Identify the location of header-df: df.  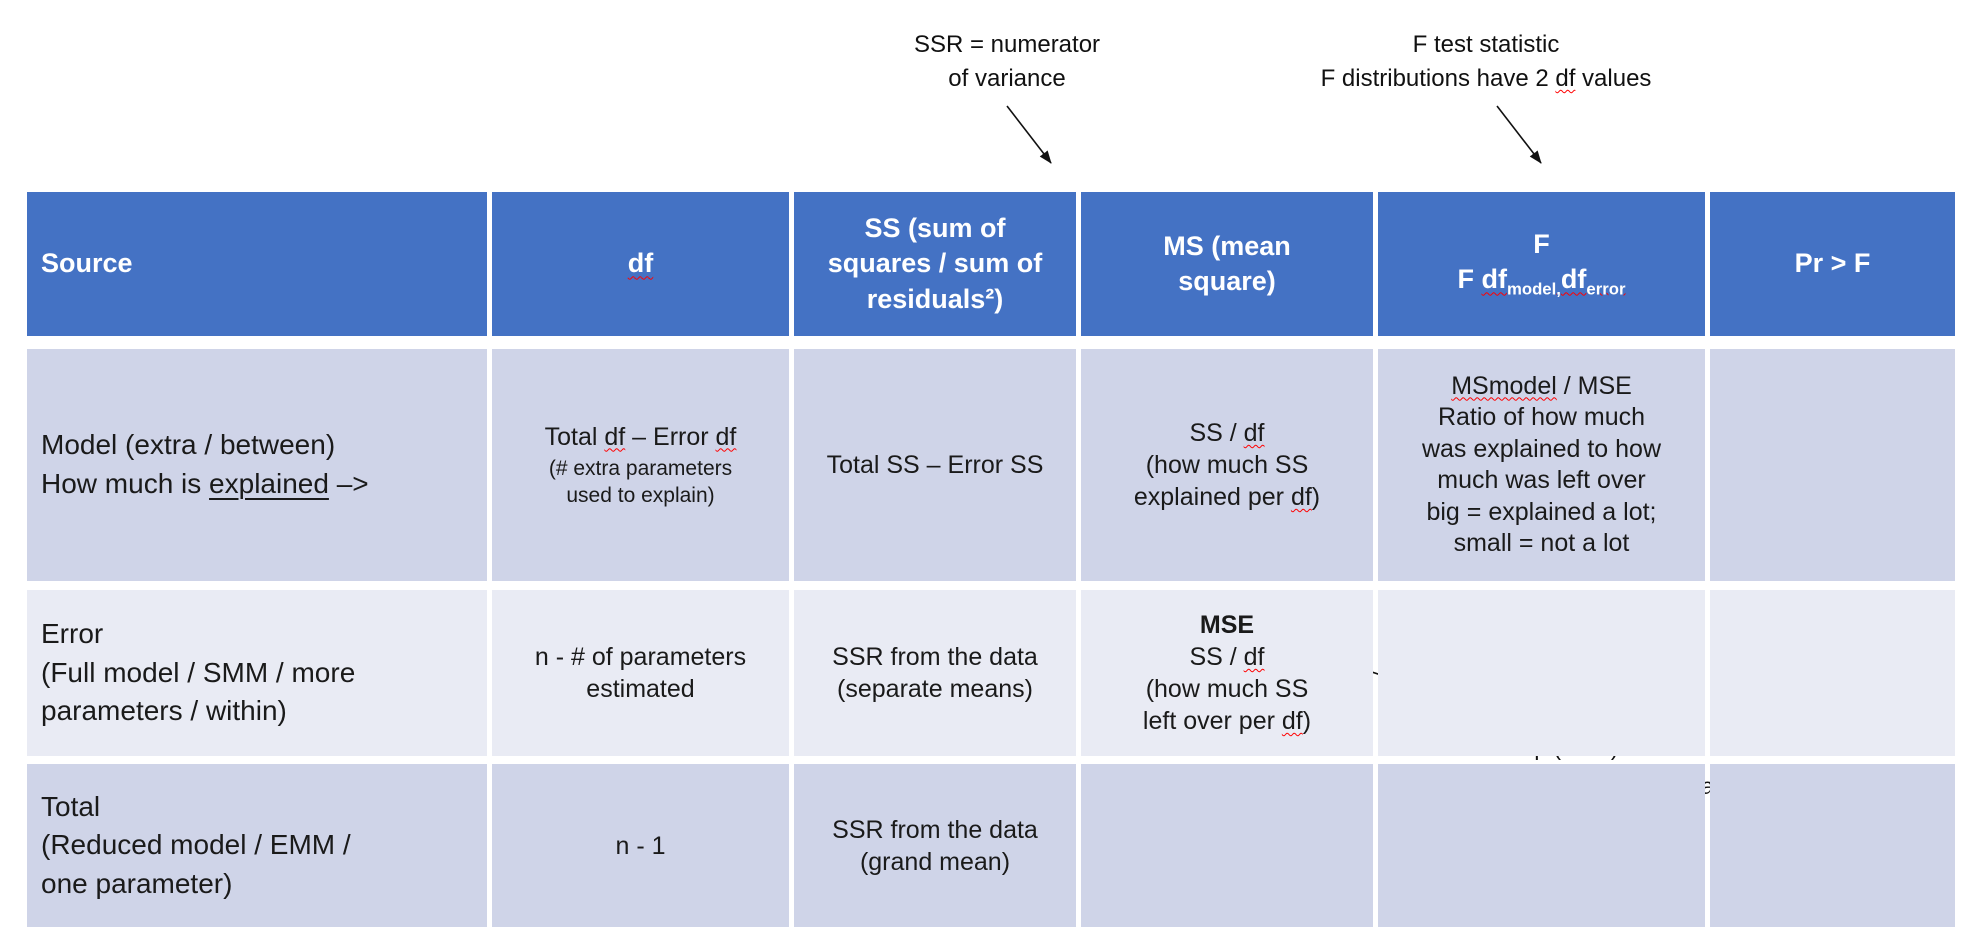
(640, 264).